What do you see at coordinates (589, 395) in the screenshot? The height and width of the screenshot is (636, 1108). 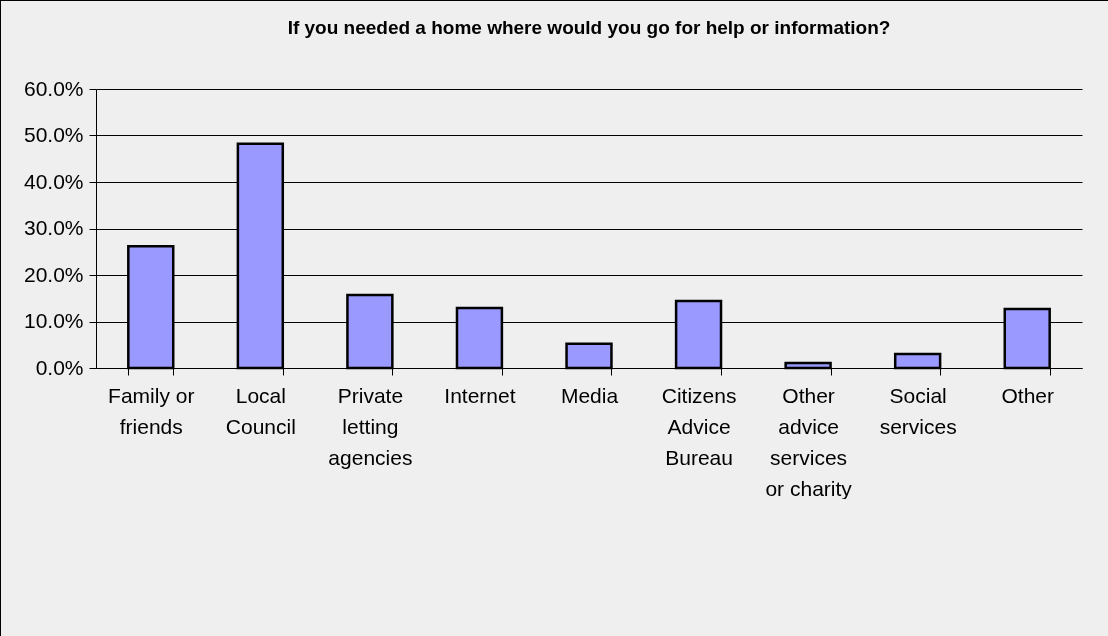 I see `x-tick-label: Media` at bounding box center [589, 395].